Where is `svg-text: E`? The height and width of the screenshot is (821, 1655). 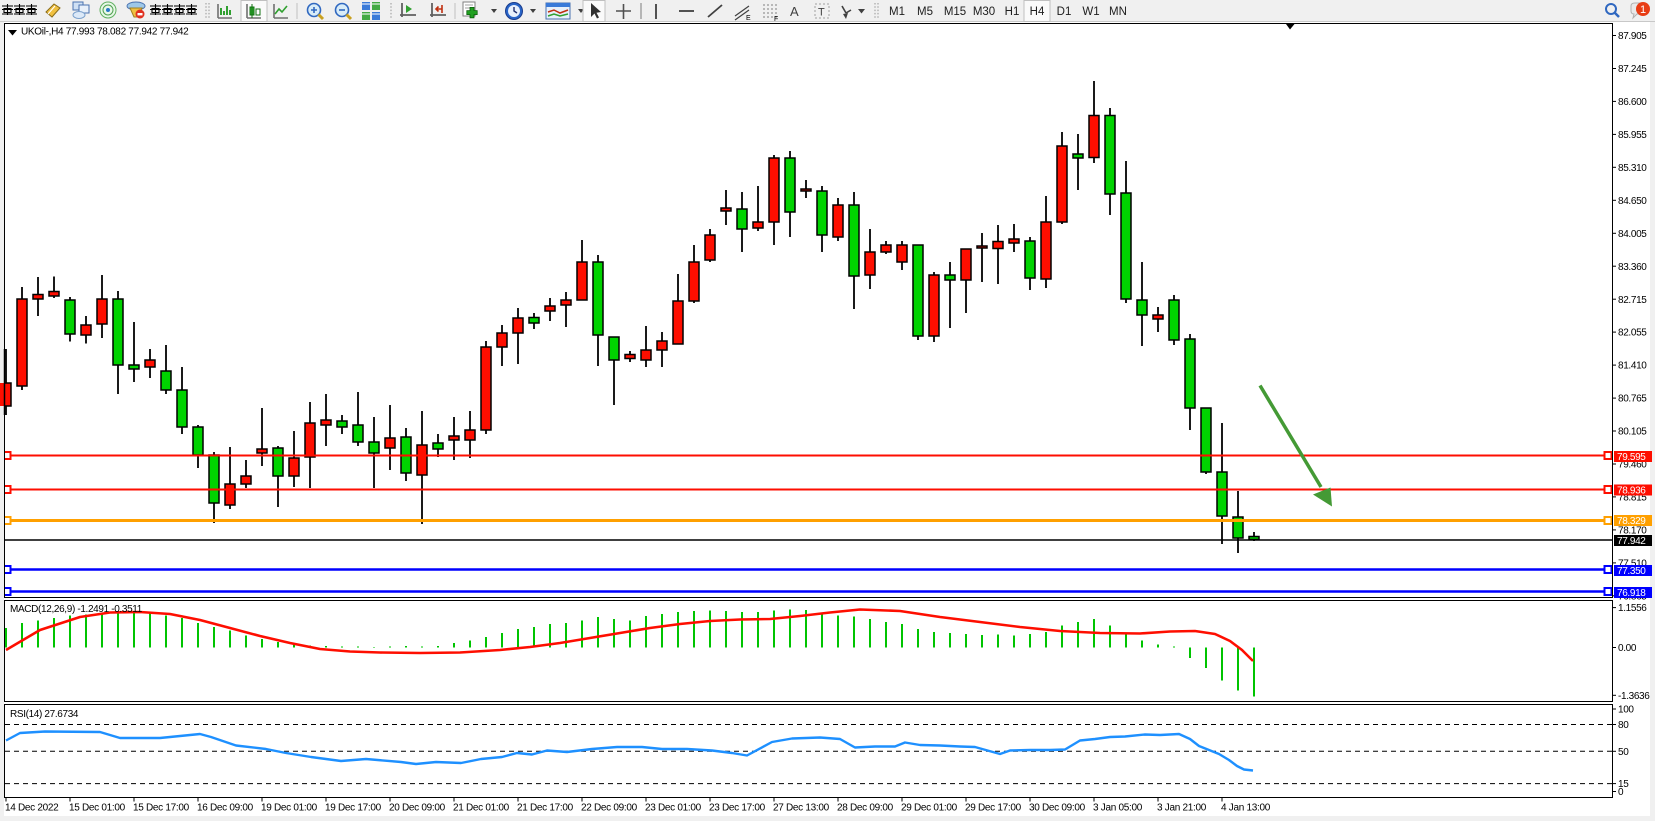
svg-text: E is located at coordinates (748, 18).